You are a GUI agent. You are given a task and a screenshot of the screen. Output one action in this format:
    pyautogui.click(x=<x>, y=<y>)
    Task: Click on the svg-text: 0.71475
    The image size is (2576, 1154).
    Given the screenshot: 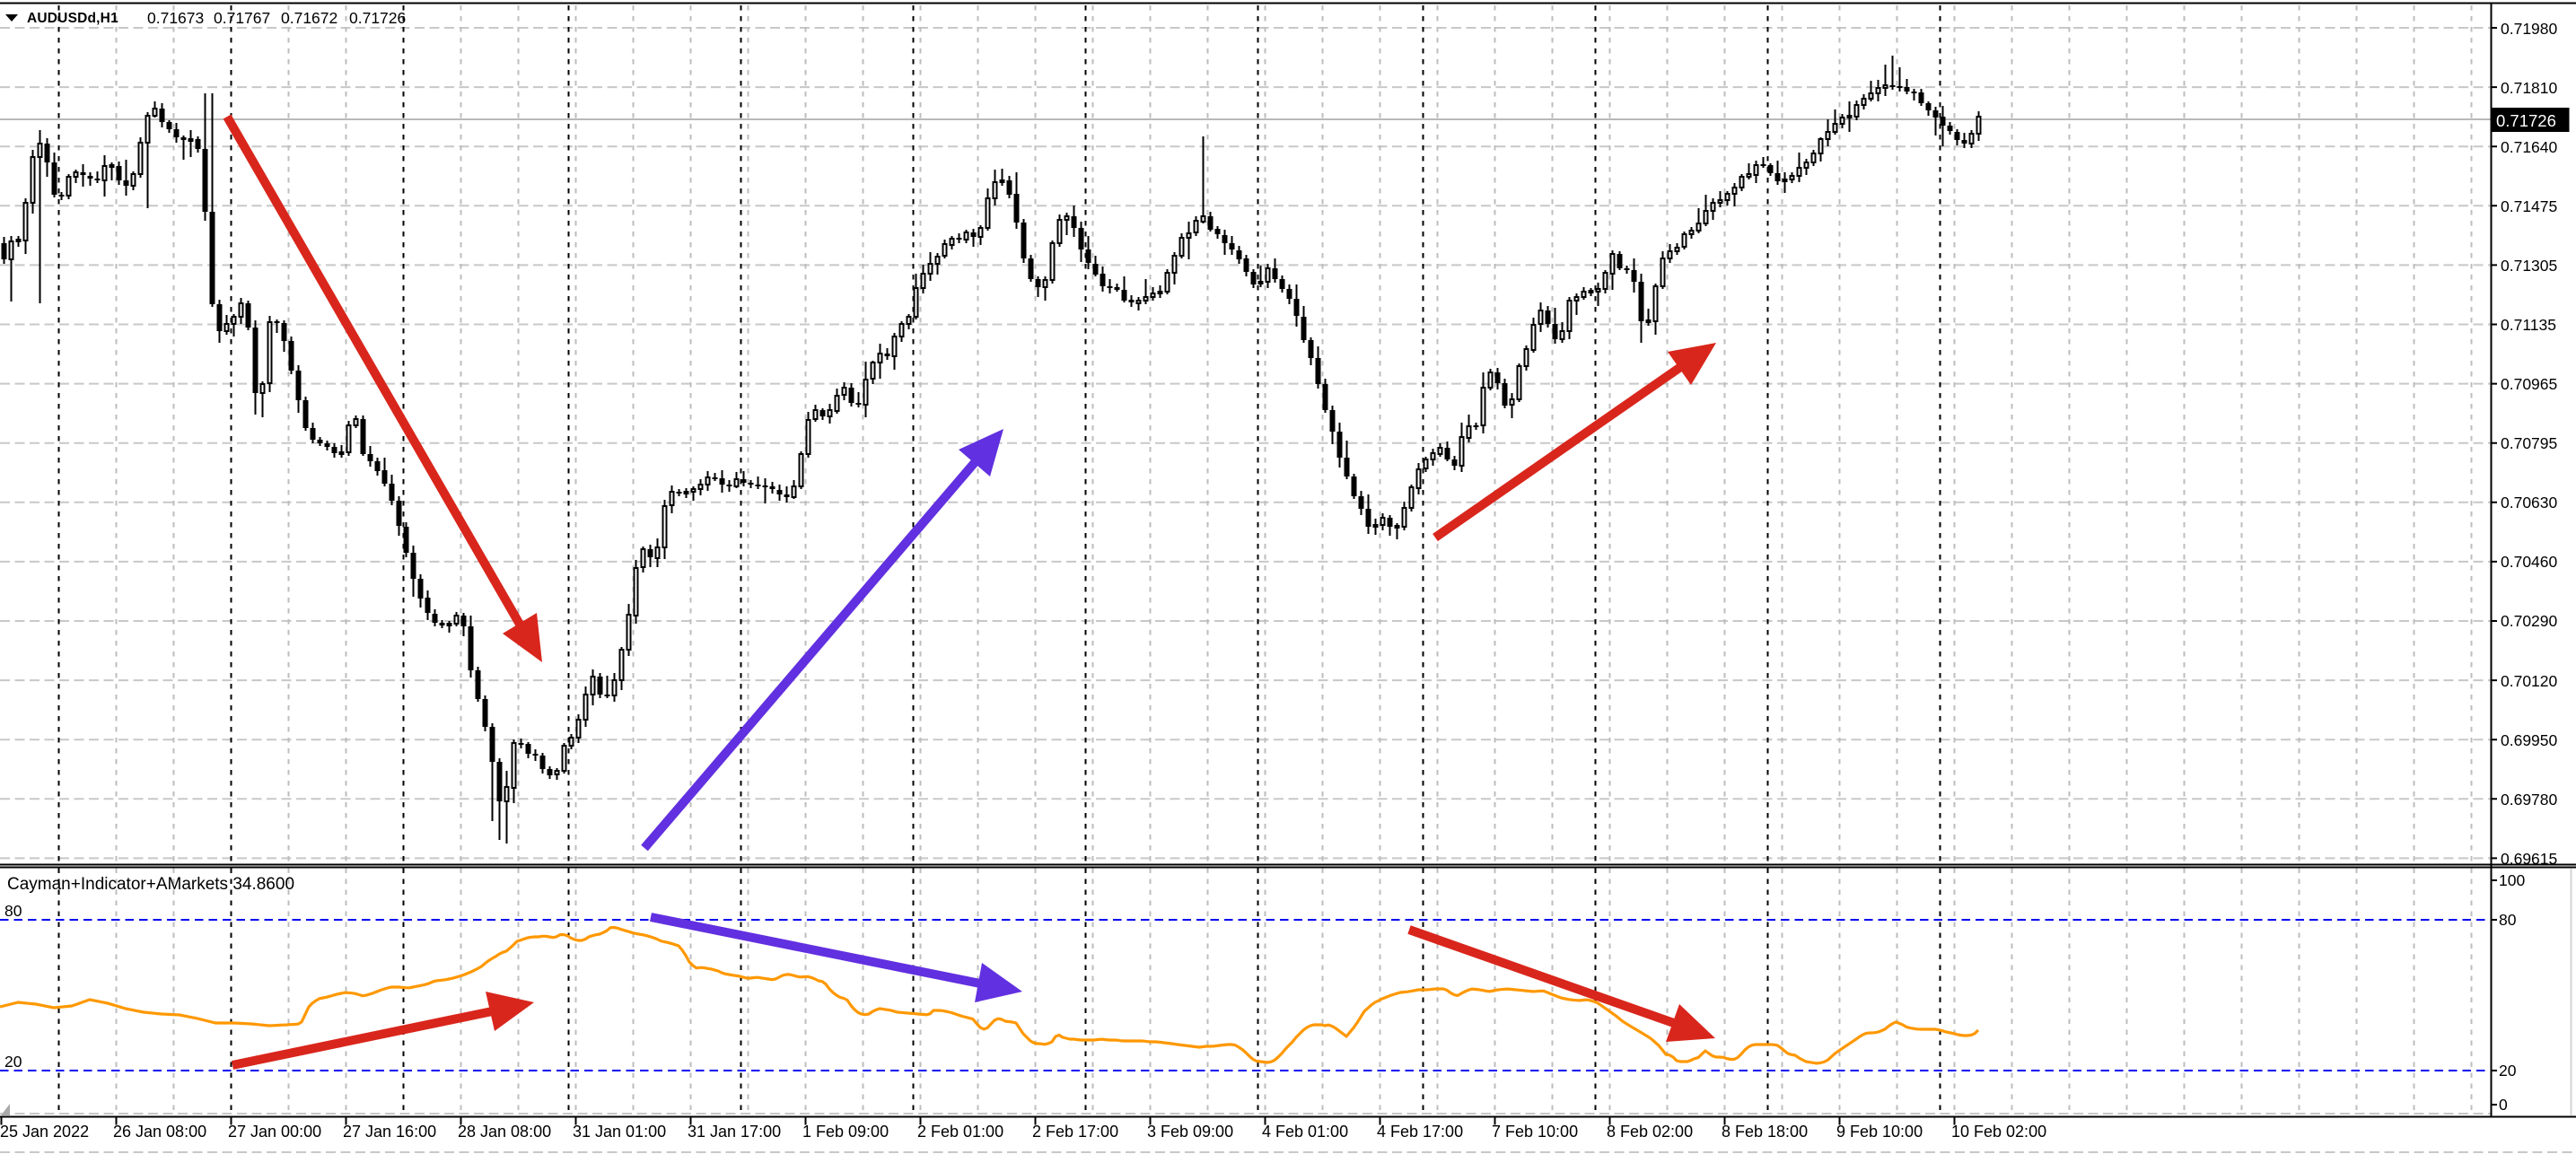 What is the action you would take?
    pyautogui.click(x=2529, y=206)
    